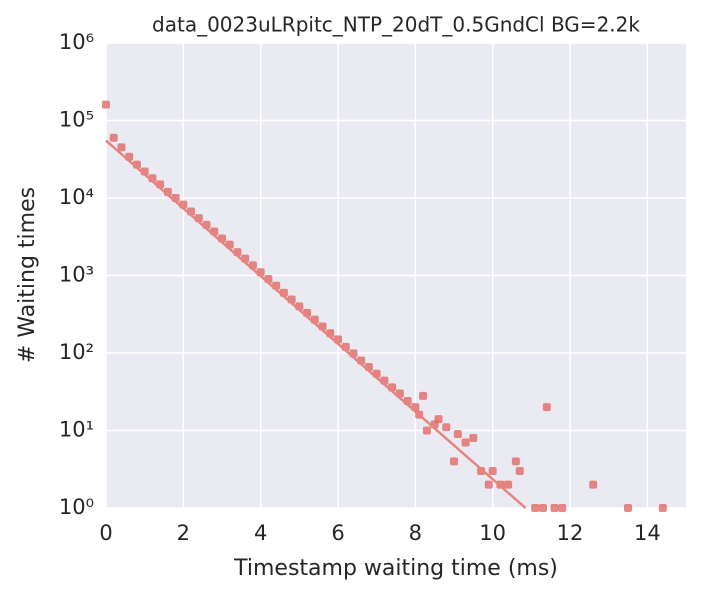  Describe the element at coordinates (183, 533) in the screenshot. I see `x-tick-label: 2` at that location.